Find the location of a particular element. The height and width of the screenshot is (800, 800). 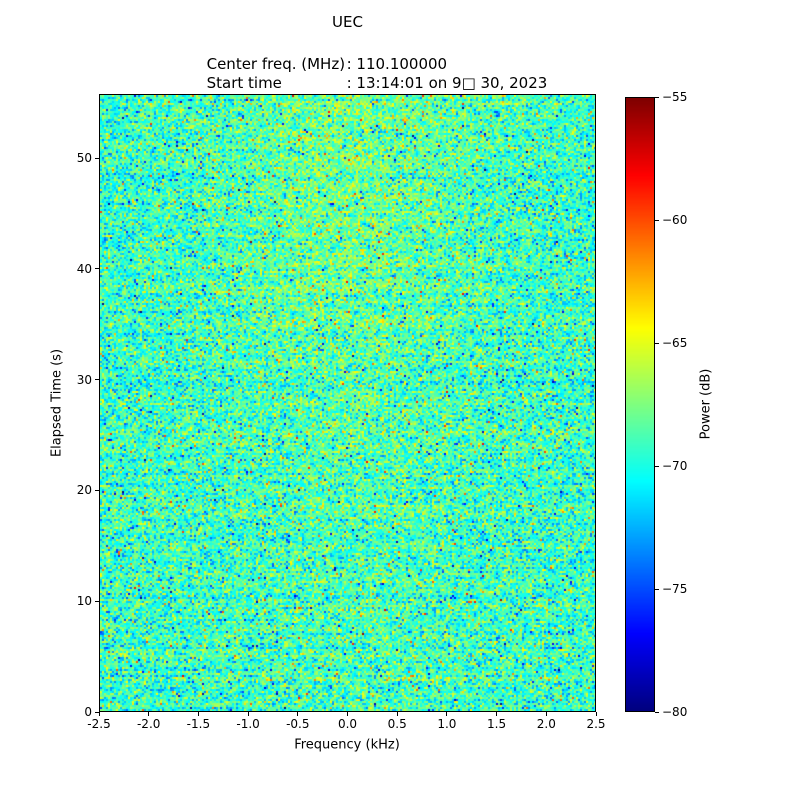

y-tick-label: 10 is located at coordinates (84, 601).